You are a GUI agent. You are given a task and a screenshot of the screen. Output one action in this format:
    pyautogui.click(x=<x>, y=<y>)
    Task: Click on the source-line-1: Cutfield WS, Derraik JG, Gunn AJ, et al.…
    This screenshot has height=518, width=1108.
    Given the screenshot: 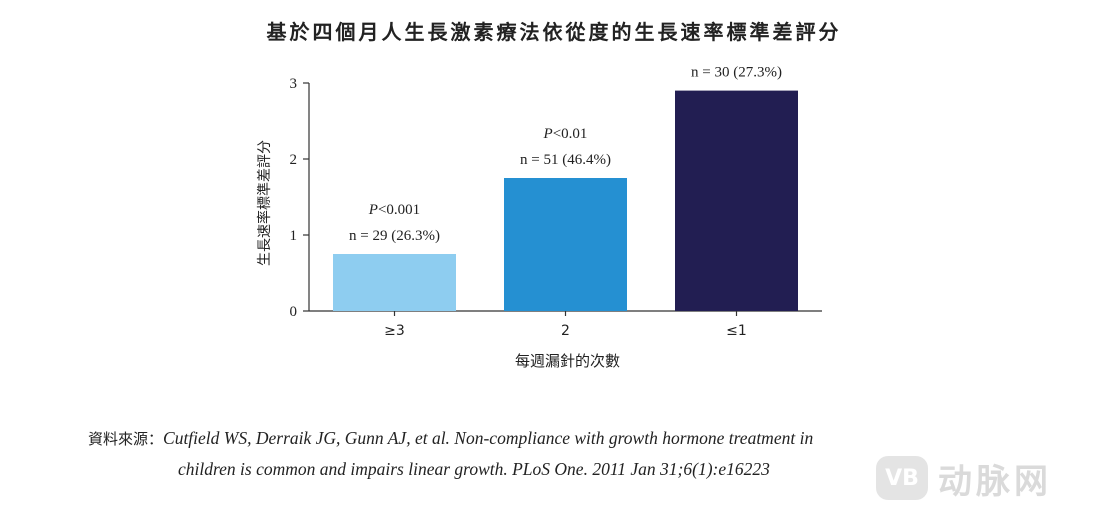 What is the action you would take?
    pyautogui.click(x=488, y=438)
    